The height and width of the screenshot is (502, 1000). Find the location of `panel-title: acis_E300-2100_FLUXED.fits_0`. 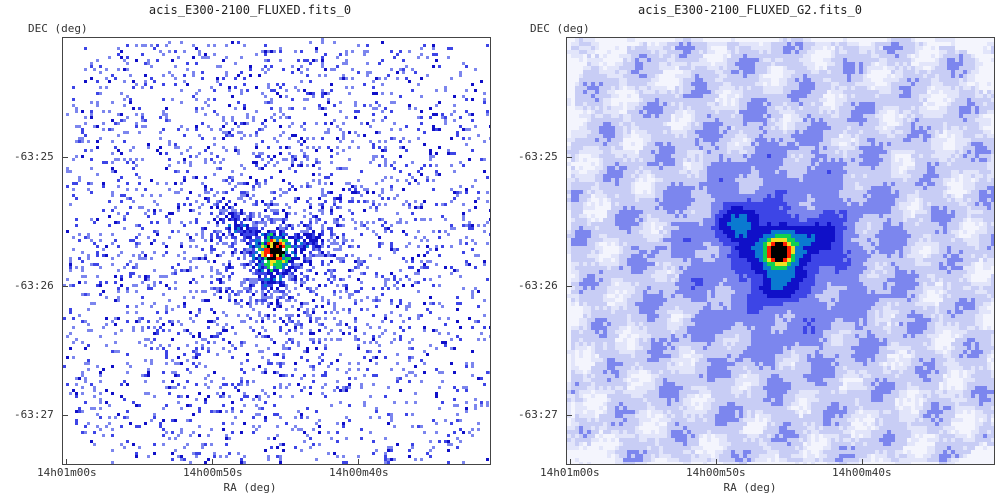

panel-title: acis_E300-2100_FLUXED.fits_0 is located at coordinates (250, 10).